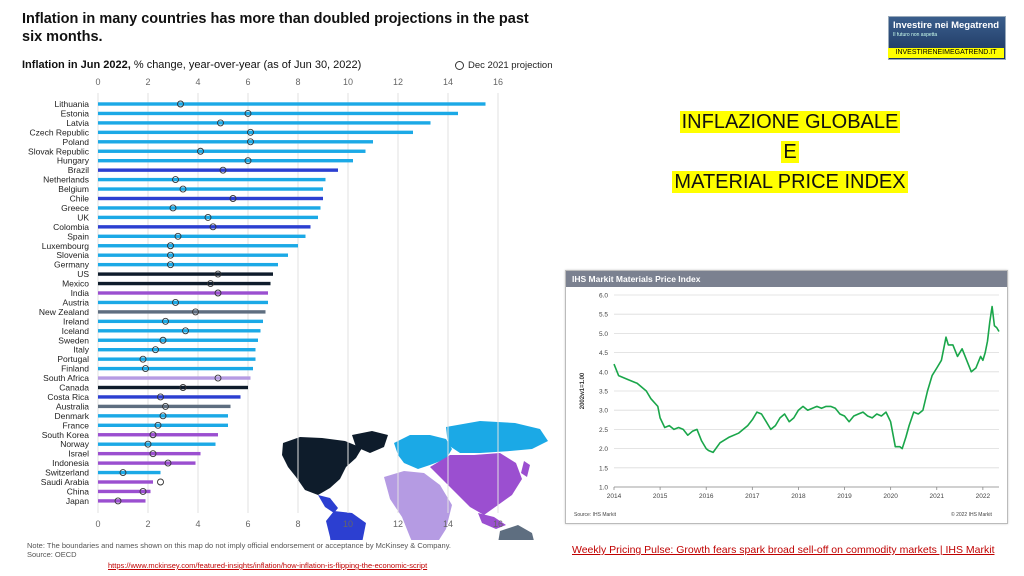 The height and width of the screenshot is (576, 1024). I want to click on country-label: Australia, so click(72, 406).